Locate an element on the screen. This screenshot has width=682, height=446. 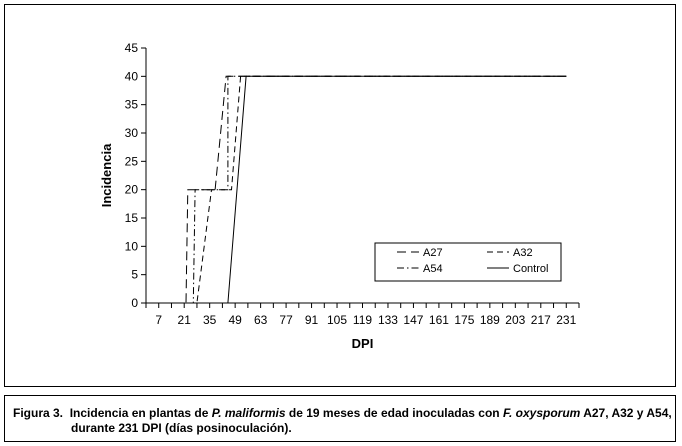
legend-label-a27: A27 is located at coordinates (433, 253).